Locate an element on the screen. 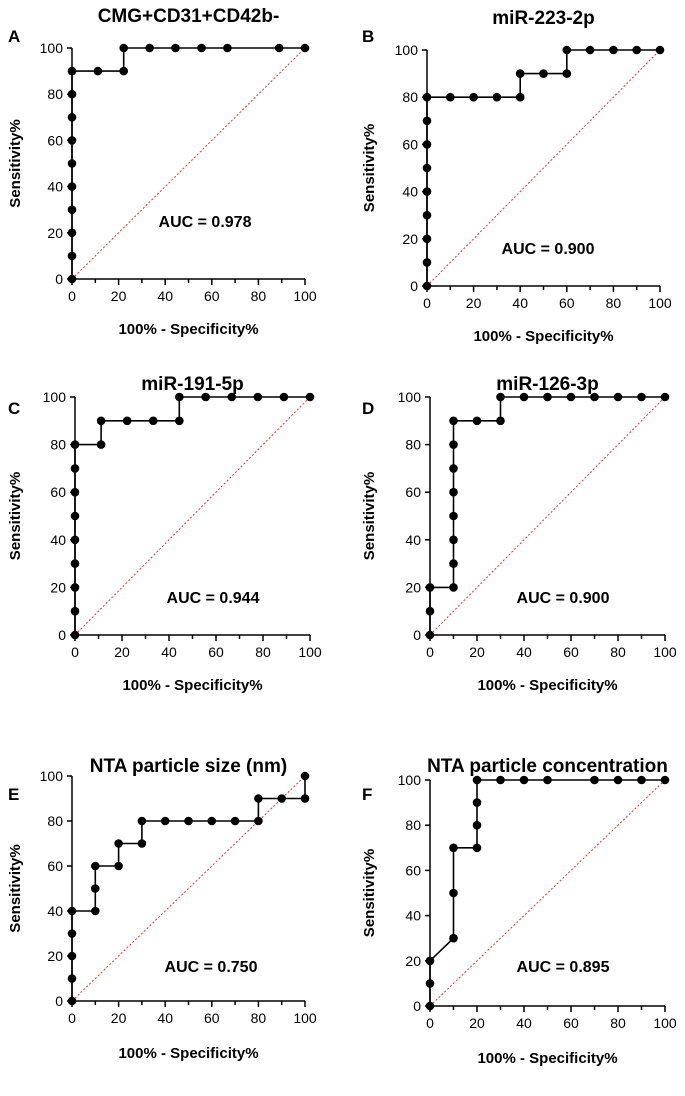 This screenshot has width=685, height=1096. chart-title: miR-191-5p is located at coordinates (192, 384).